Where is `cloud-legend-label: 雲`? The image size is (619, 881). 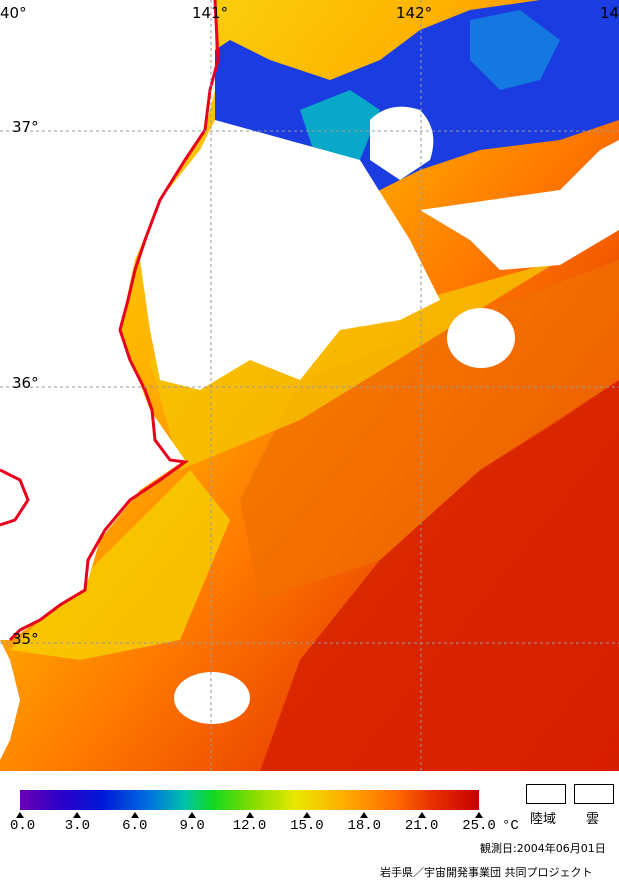
cloud-legend-label: 雲 is located at coordinates (593, 819).